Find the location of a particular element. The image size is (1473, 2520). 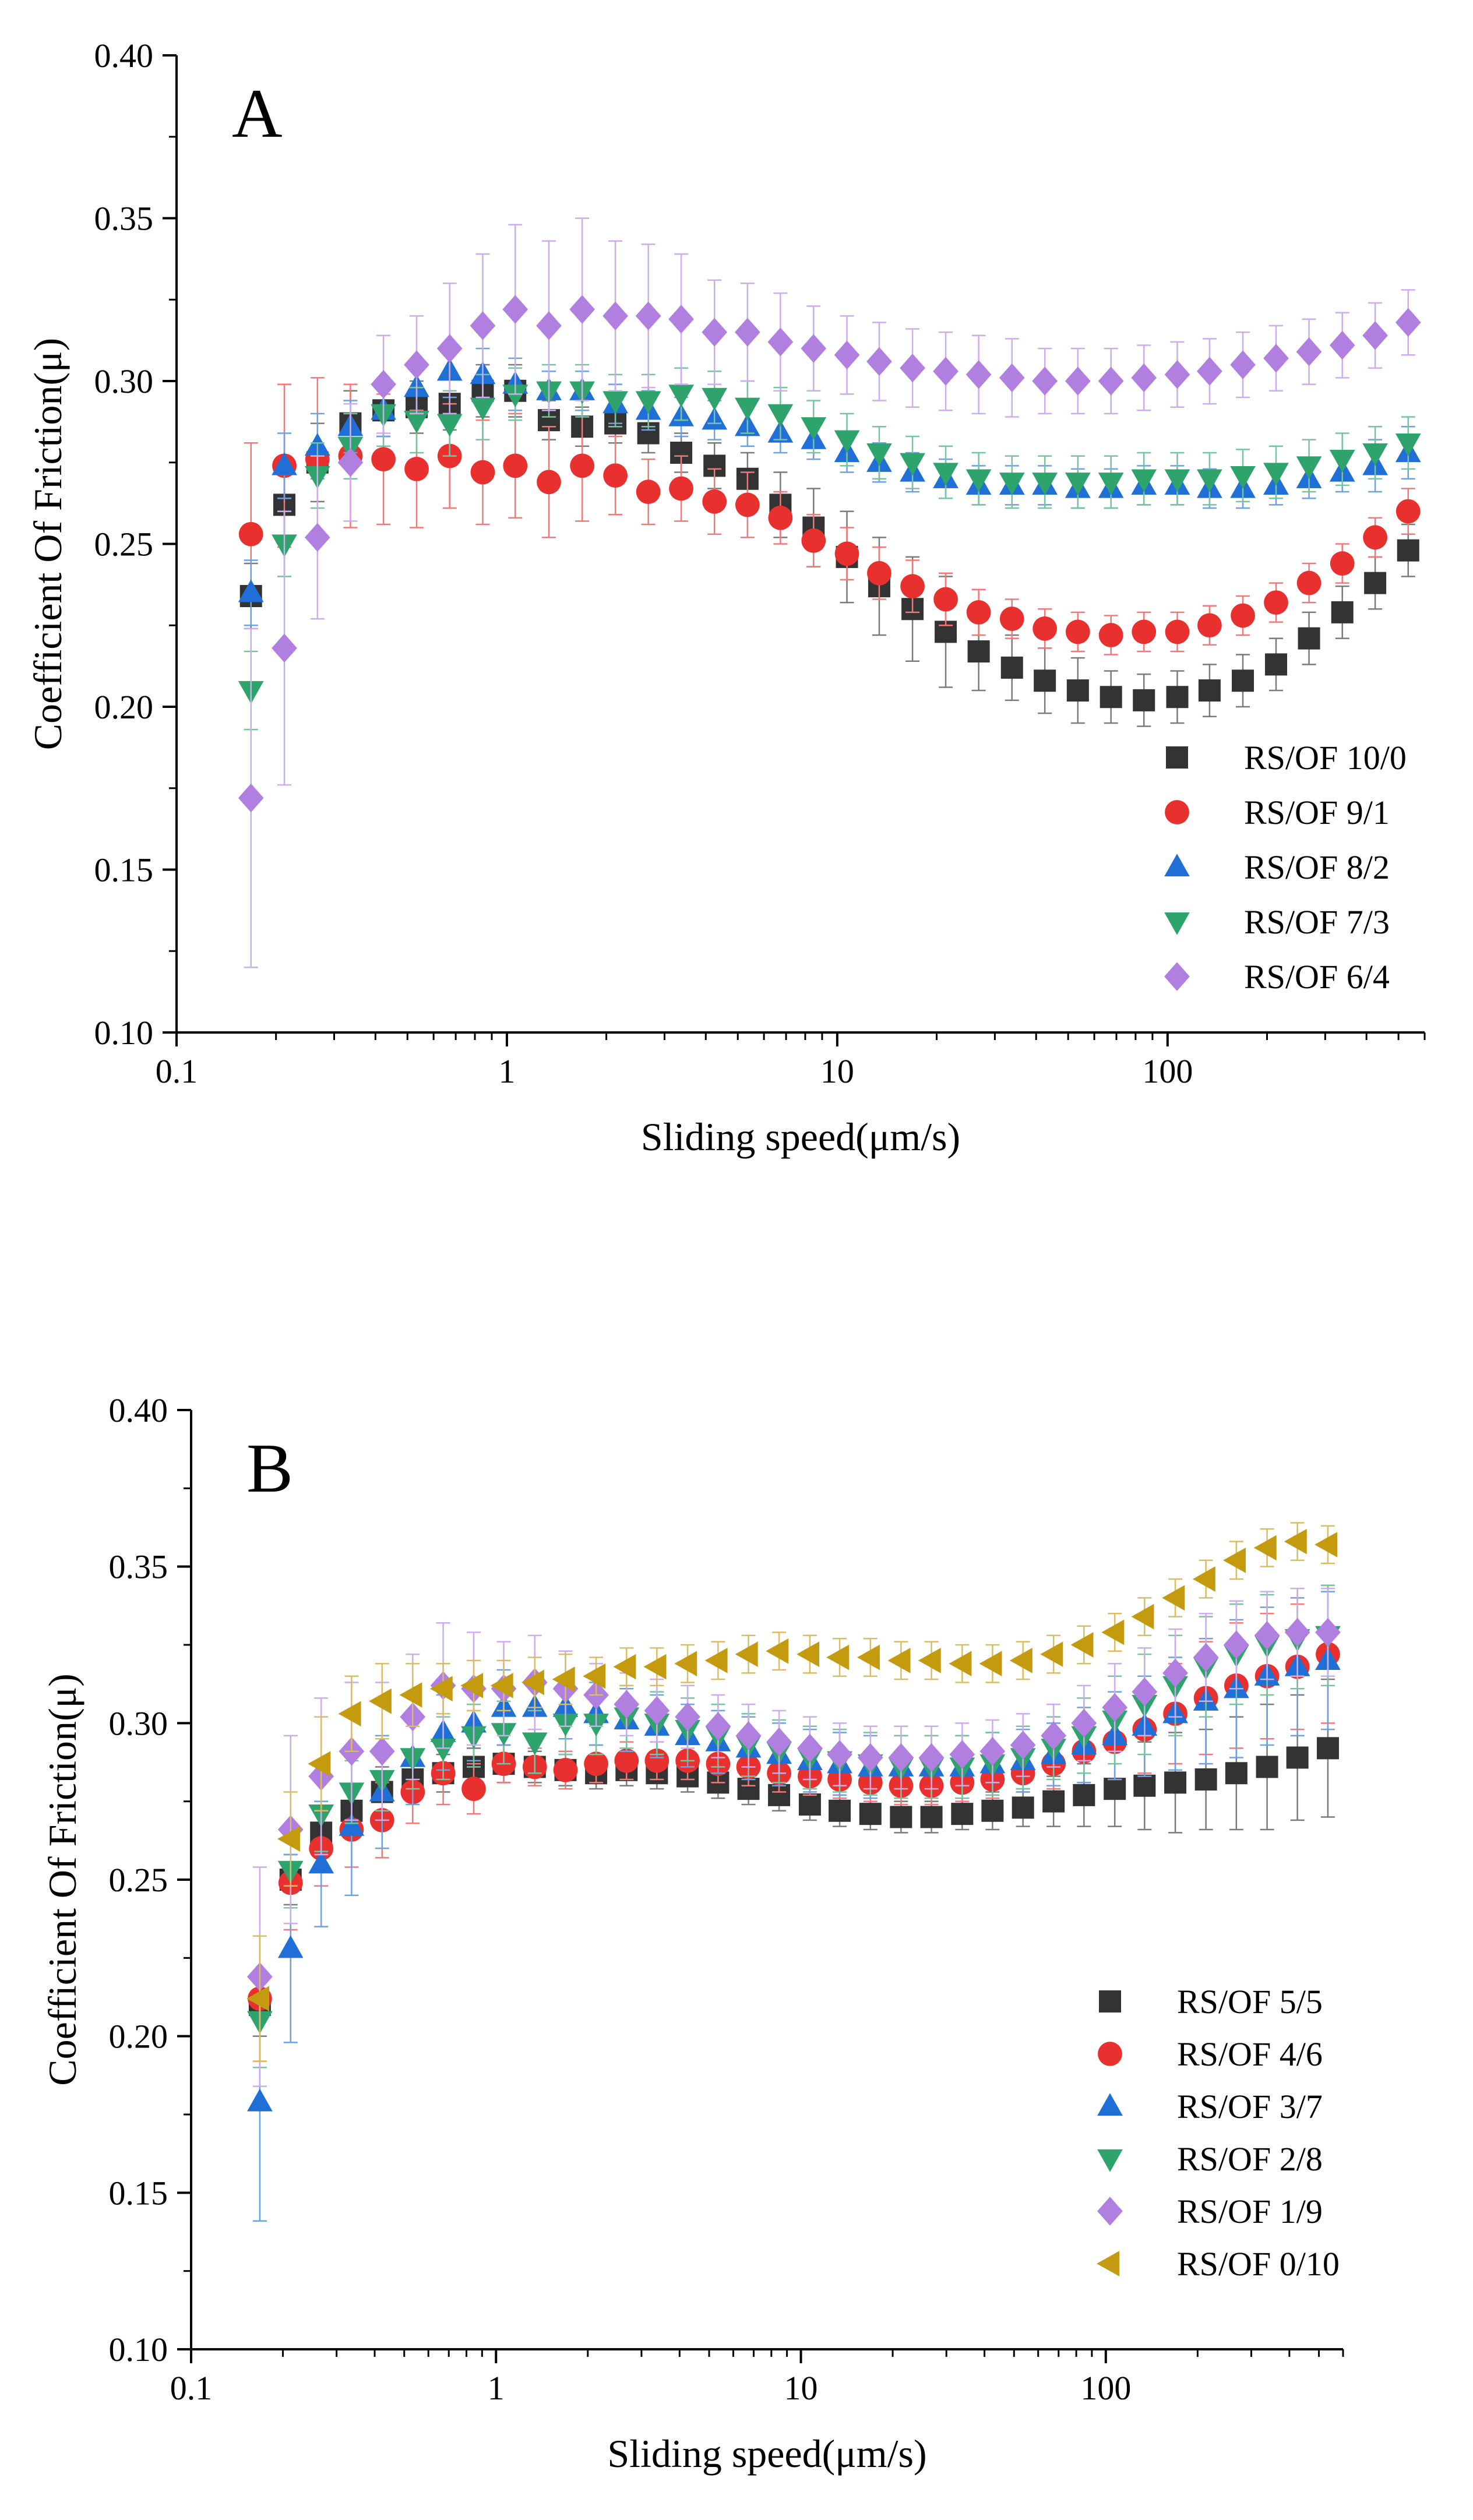

y-tick-label: 0.25 is located at coordinates (138, 1880).